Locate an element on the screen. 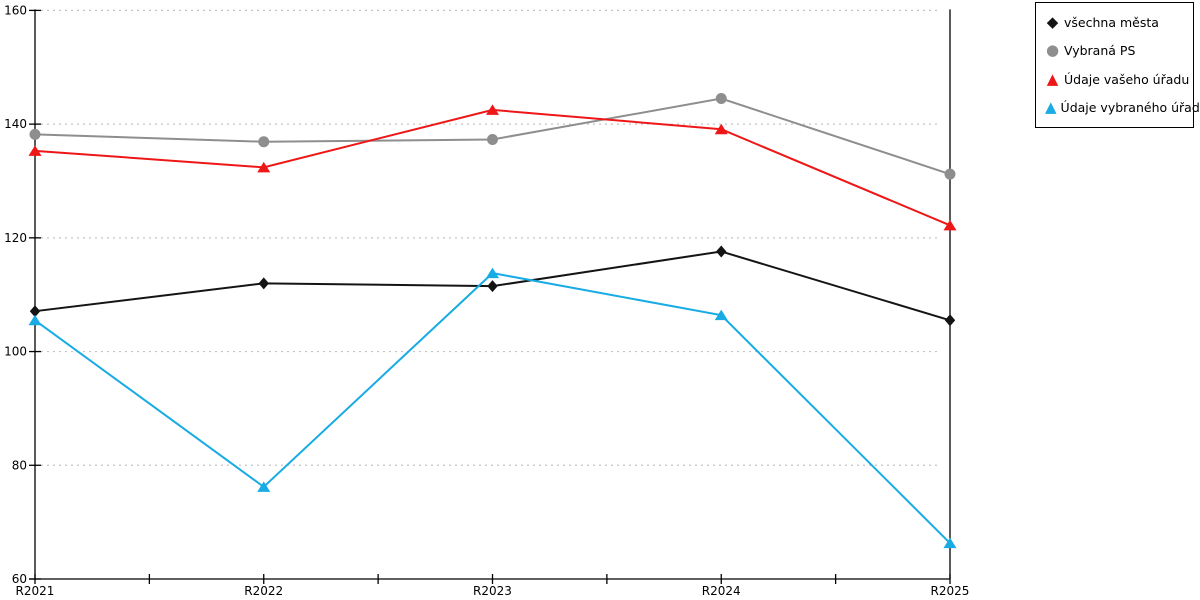  legend-item: ▲ Údaje vybraného úřadu is located at coordinates (1122, 108).